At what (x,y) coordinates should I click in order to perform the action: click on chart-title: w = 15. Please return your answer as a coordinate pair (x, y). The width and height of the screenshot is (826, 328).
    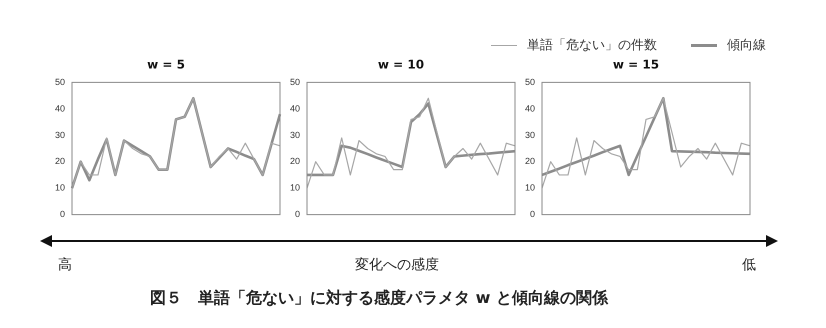
    Looking at the image, I should click on (636, 64).